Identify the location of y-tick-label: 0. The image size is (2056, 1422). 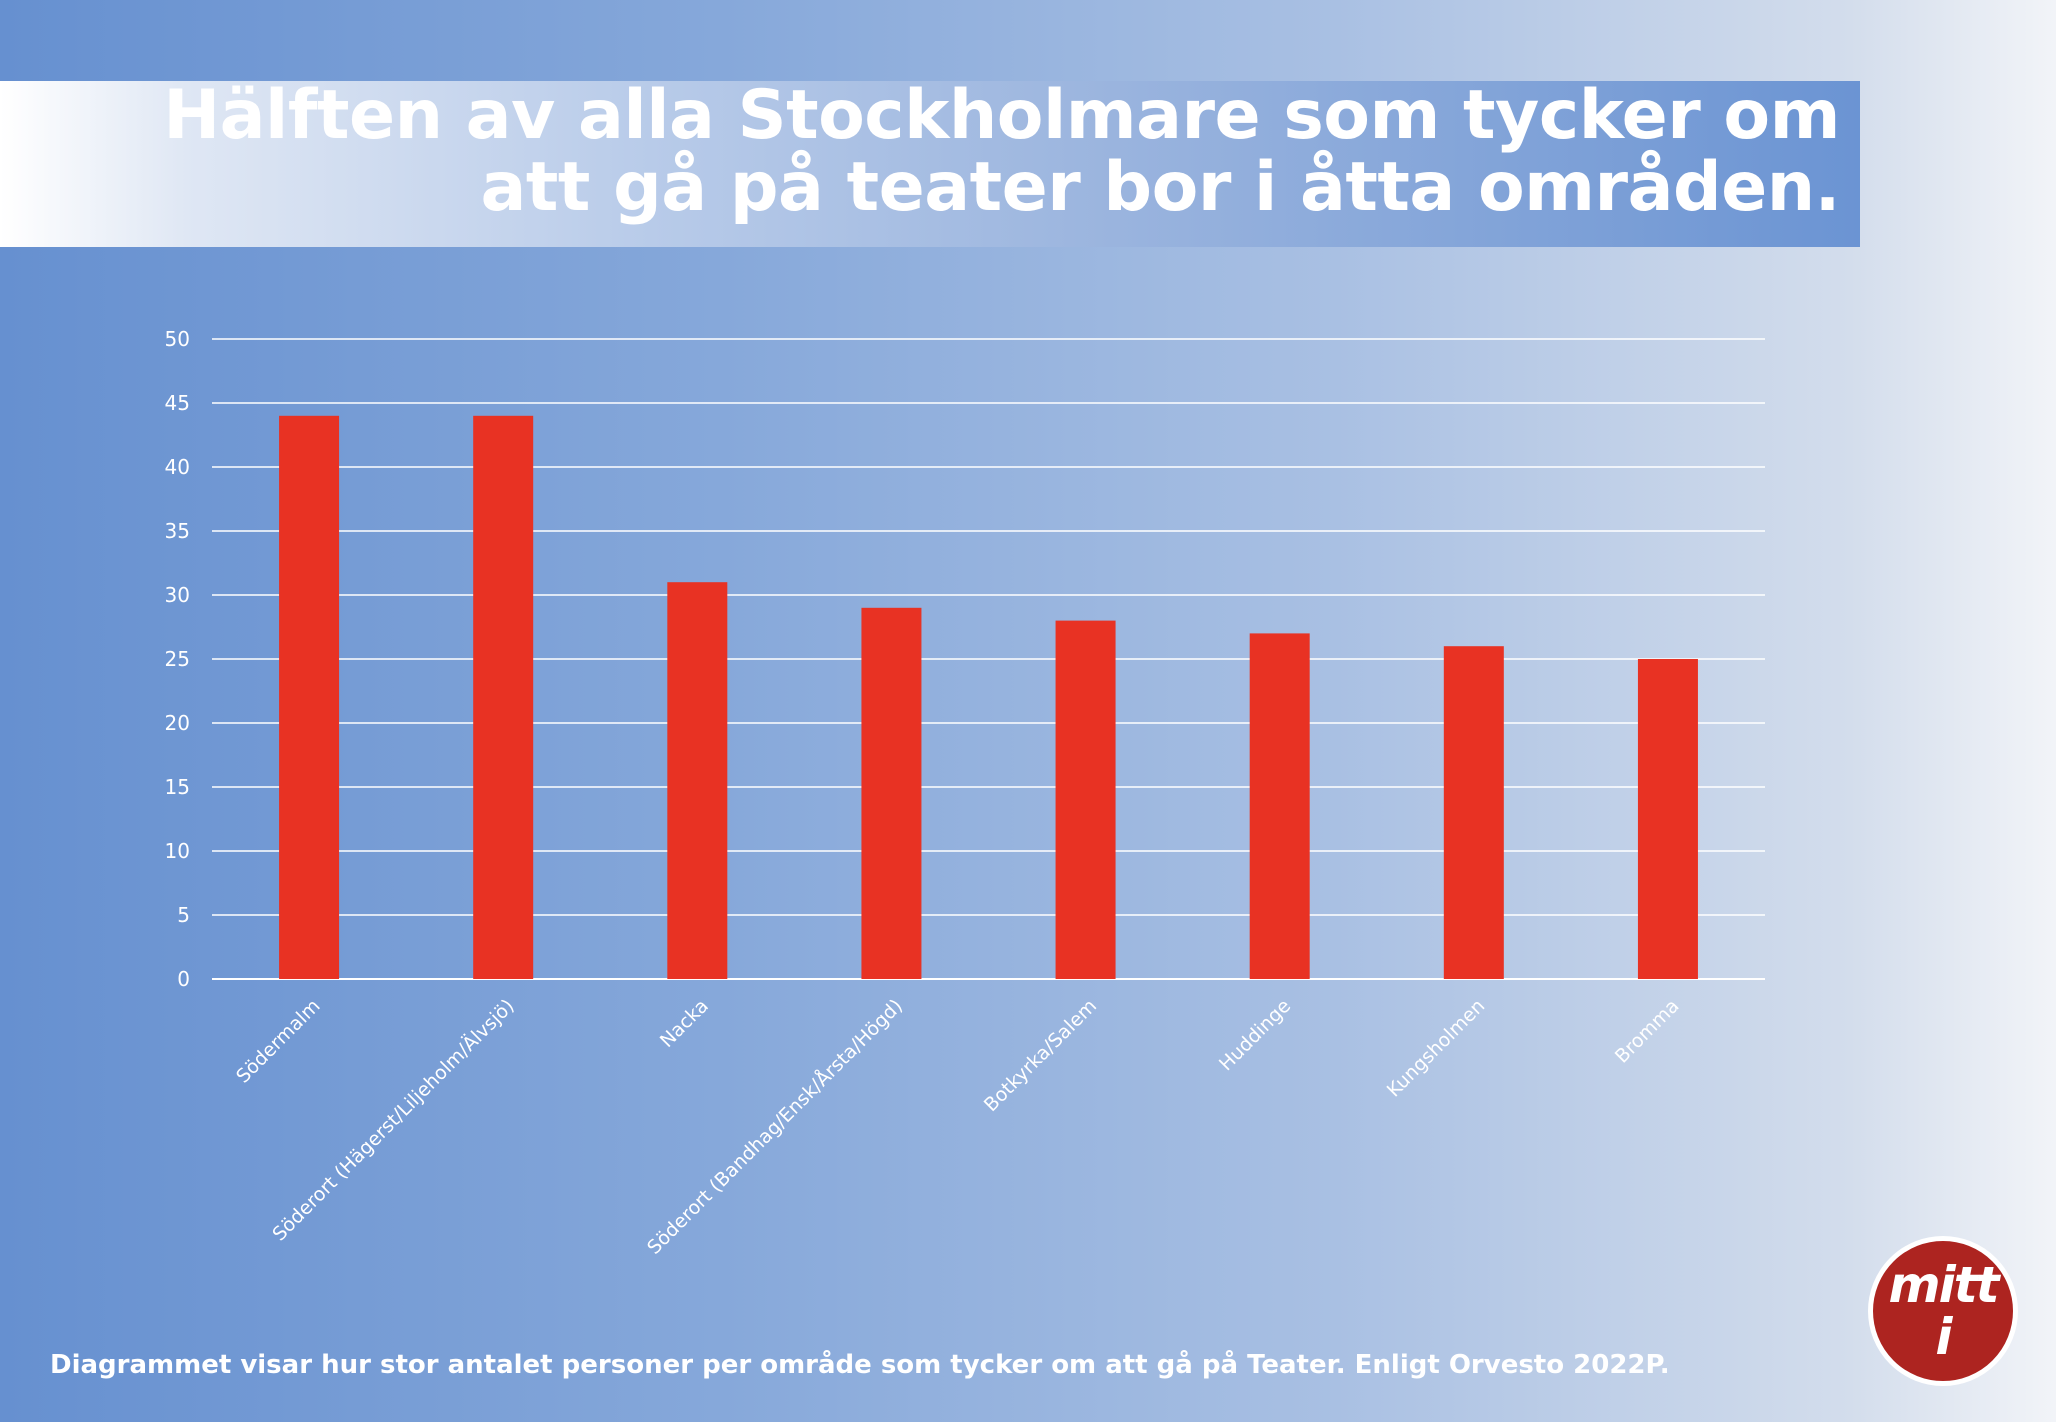
(183, 979).